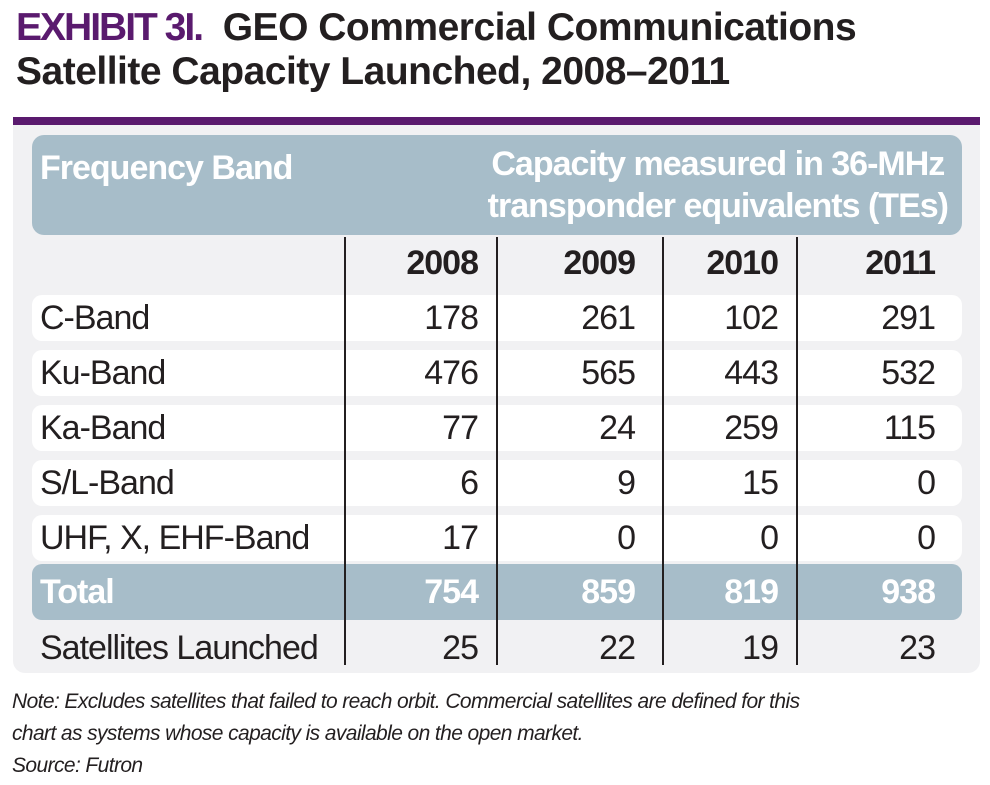  What do you see at coordinates (751, 318) in the screenshot?
I see `cell-value: 102` at bounding box center [751, 318].